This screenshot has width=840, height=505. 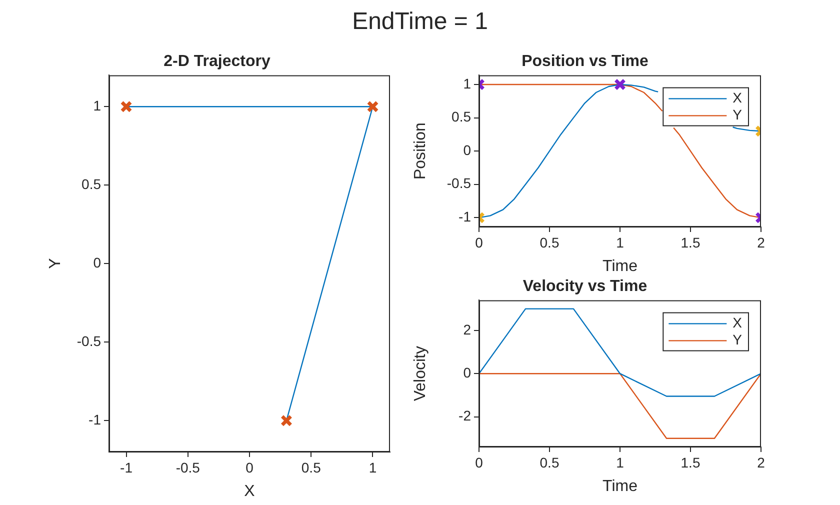 What do you see at coordinates (585, 287) in the screenshot?
I see `chart-title: Velocity vs Time` at bounding box center [585, 287].